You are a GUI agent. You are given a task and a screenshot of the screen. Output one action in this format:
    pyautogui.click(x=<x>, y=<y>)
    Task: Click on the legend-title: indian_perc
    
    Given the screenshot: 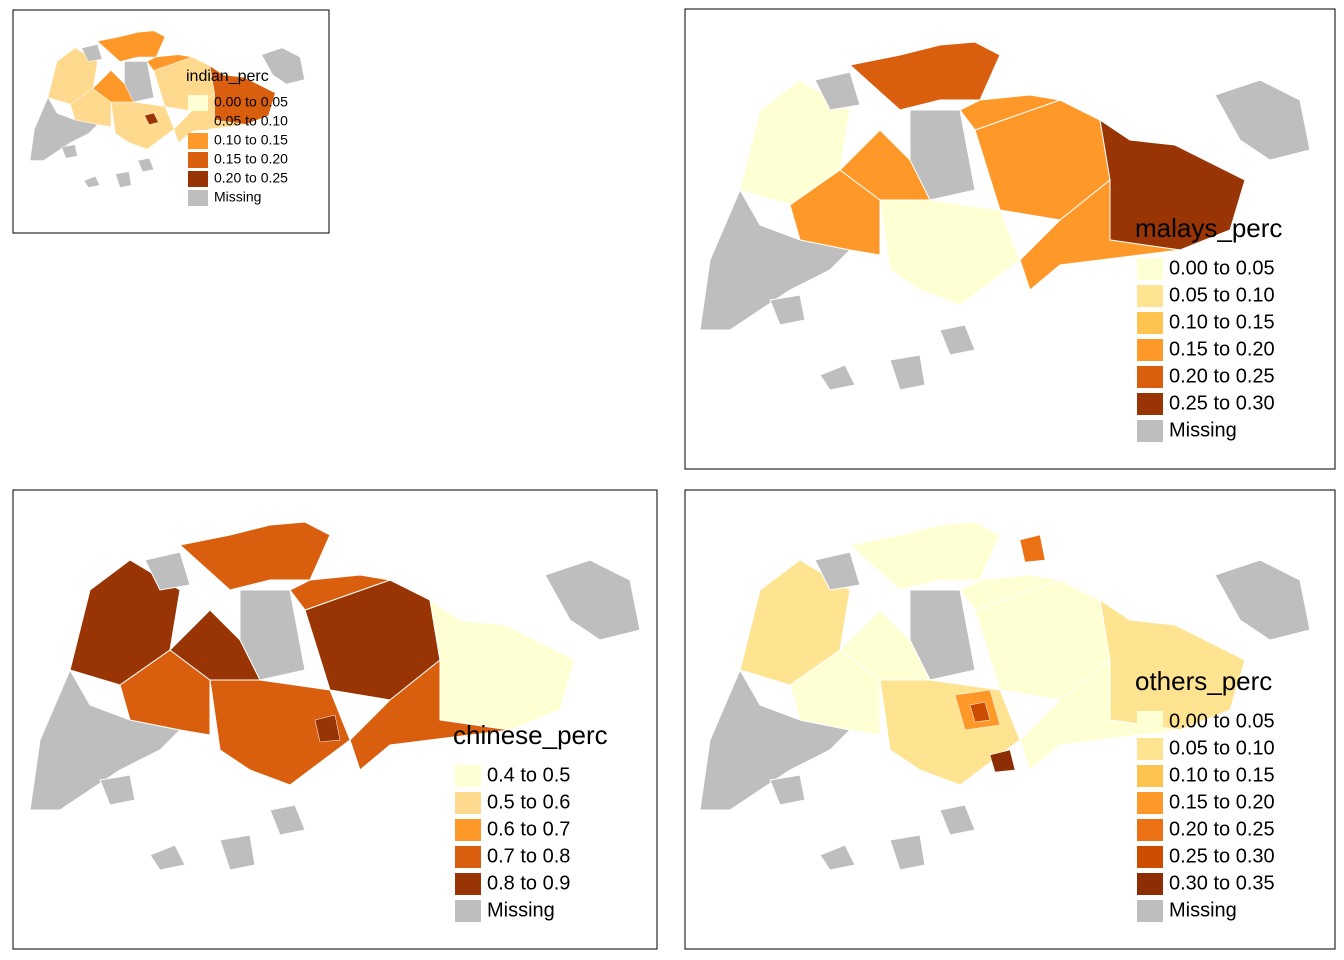 What is the action you would take?
    pyautogui.click(x=227, y=76)
    